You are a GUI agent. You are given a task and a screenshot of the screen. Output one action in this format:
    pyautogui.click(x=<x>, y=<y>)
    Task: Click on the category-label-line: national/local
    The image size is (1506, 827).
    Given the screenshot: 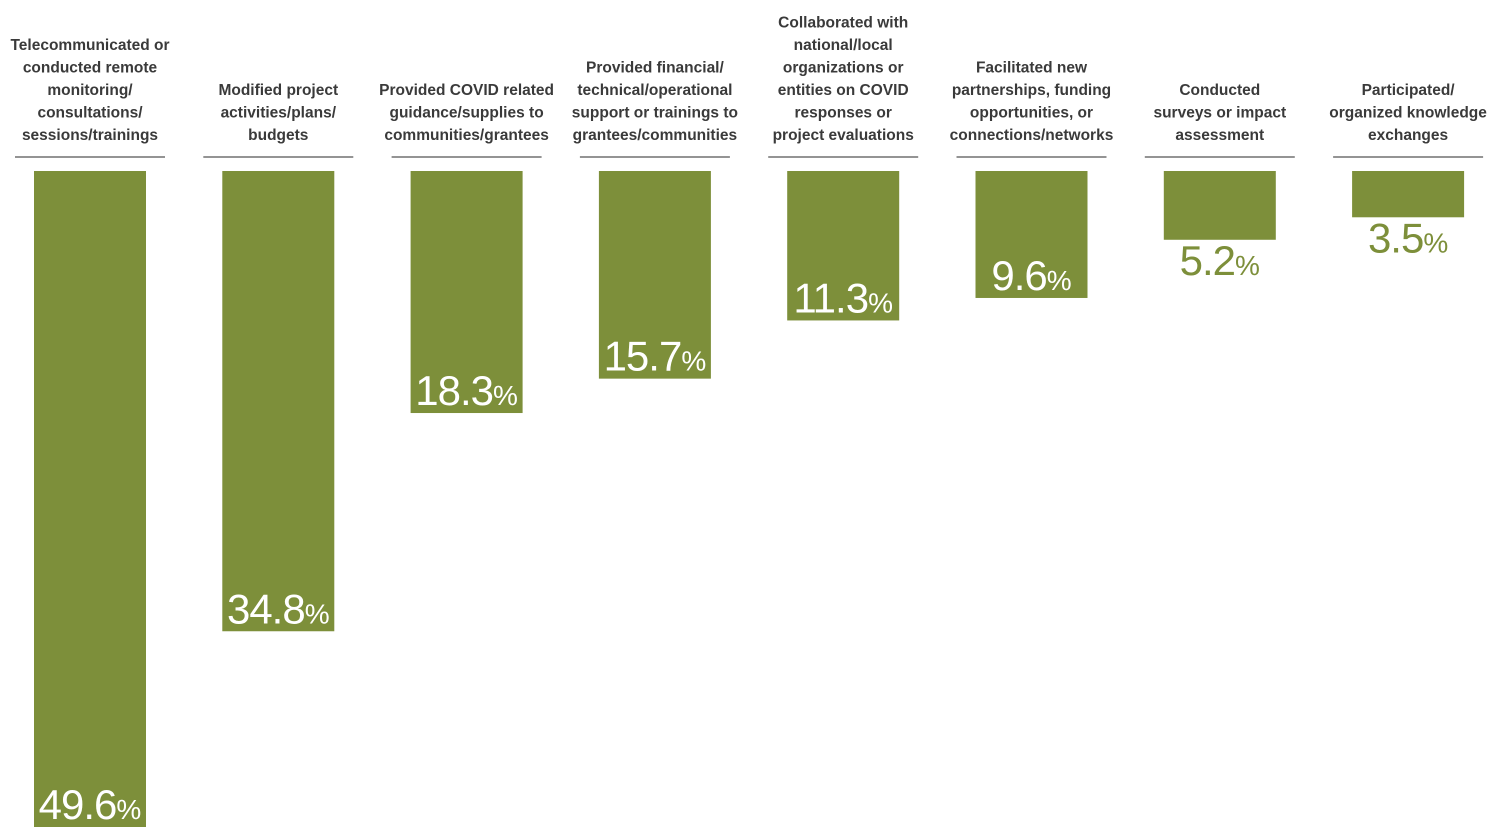 What is the action you would take?
    pyautogui.click(x=843, y=45)
    